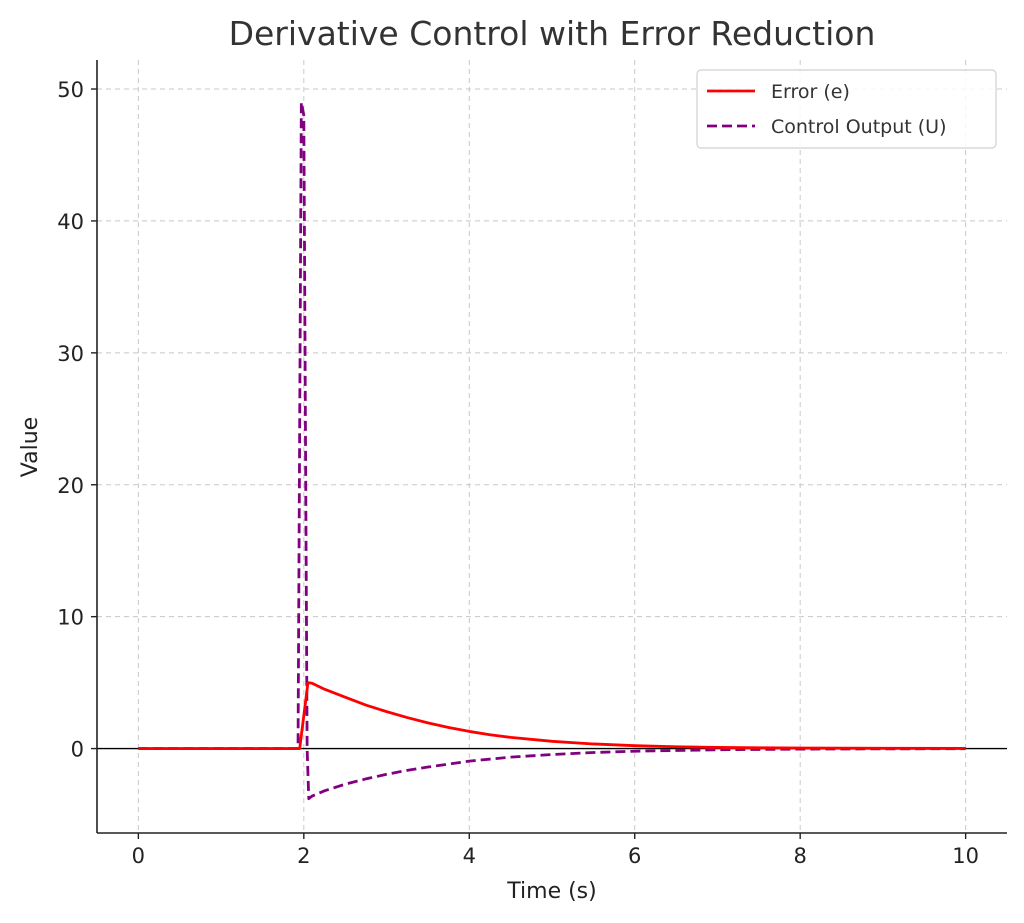 Image resolution: width=1024 pixels, height=923 pixels. Describe the element at coordinates (303, 856) in the screenshot. I see `x-tick-label: 2` at that location.